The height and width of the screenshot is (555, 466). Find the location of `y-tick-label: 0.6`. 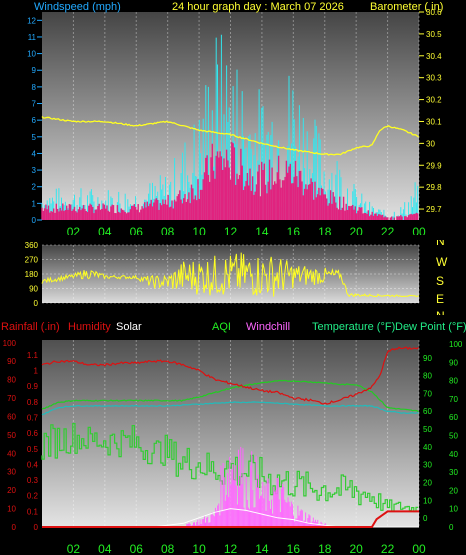

y-tick-label: 0.6 is located at coordinates (33, 433).